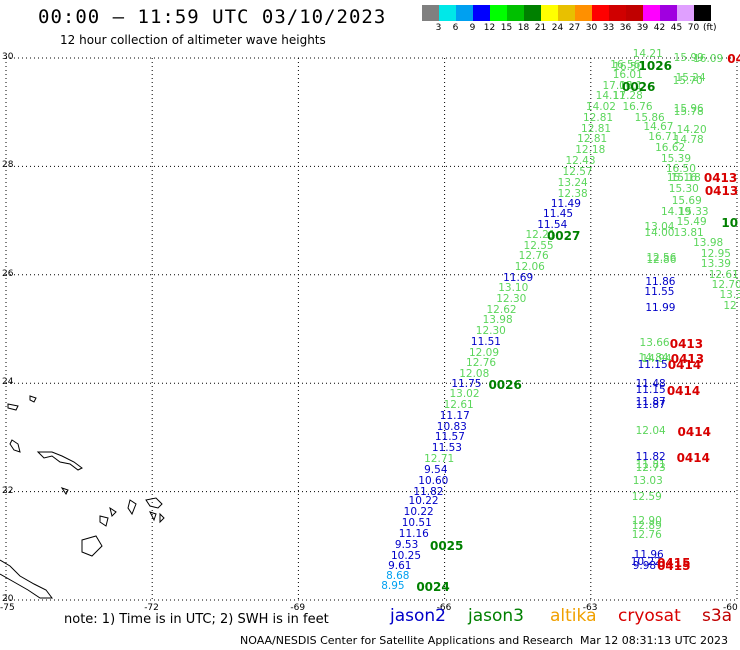 This screenshot has width=740, height=650. Describe the element at coordinates (540, 28) in the screenshot. I see `scale-tick-label: 21` at that location.